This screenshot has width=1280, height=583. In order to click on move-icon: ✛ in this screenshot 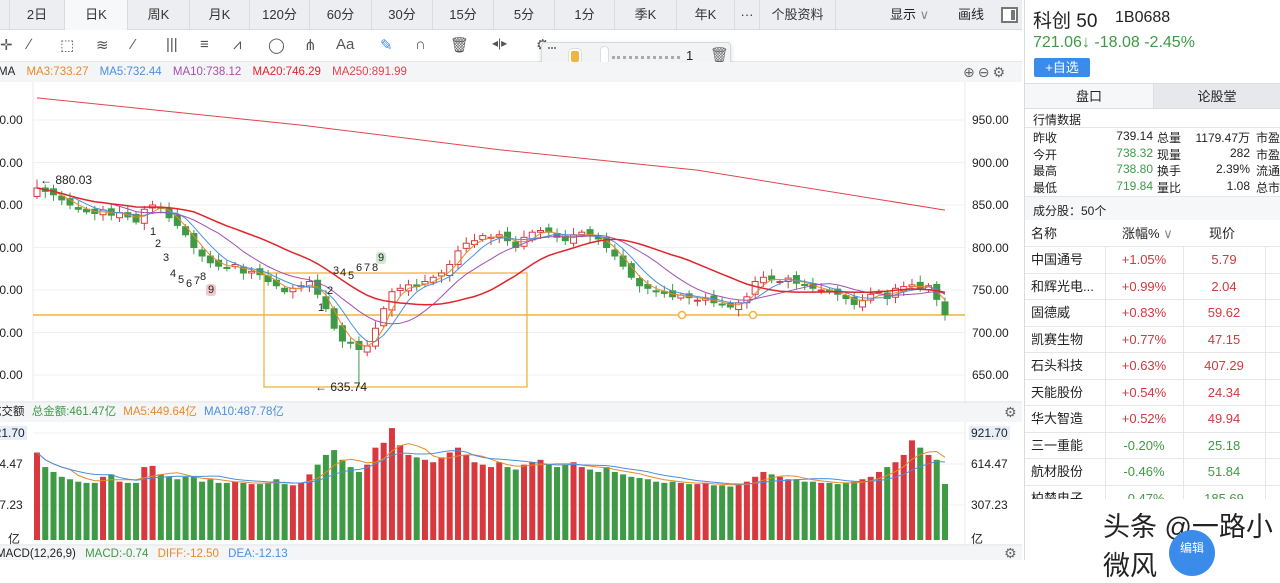, I will do `click(6, 45)`.